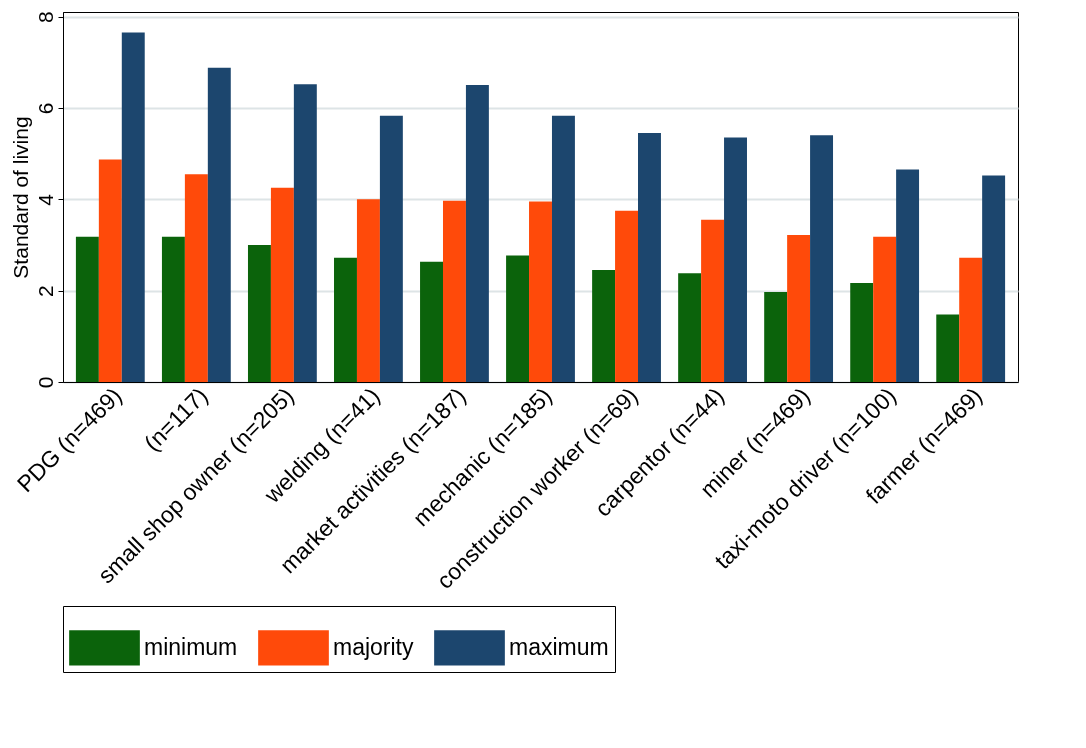 The height and width of the screenshot is (748, 1086). I want to click on y-tick-label: 8, so click(45, 17).